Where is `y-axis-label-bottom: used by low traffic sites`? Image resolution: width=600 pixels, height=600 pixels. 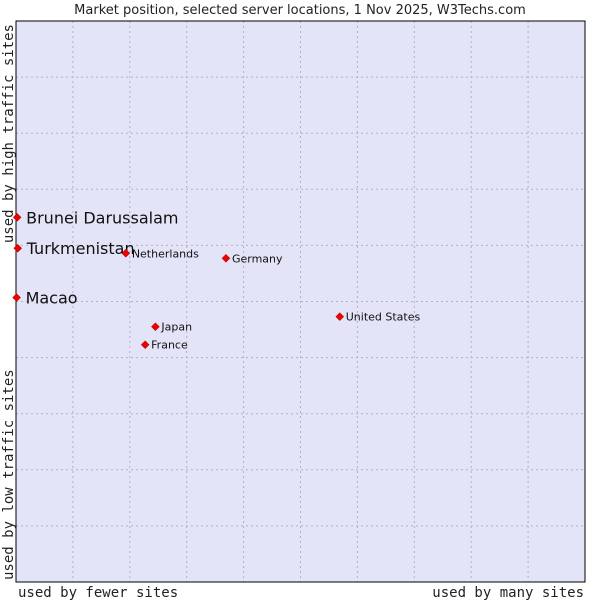 y-axis-label-bottom: used by low traffic sites is located at coordinates (9, 474).